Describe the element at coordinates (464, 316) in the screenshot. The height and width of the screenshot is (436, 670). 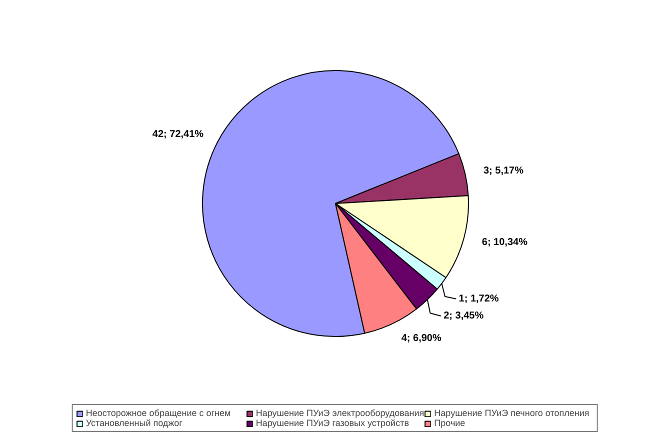
I see `data-label: 2; 3,45%` at that location.